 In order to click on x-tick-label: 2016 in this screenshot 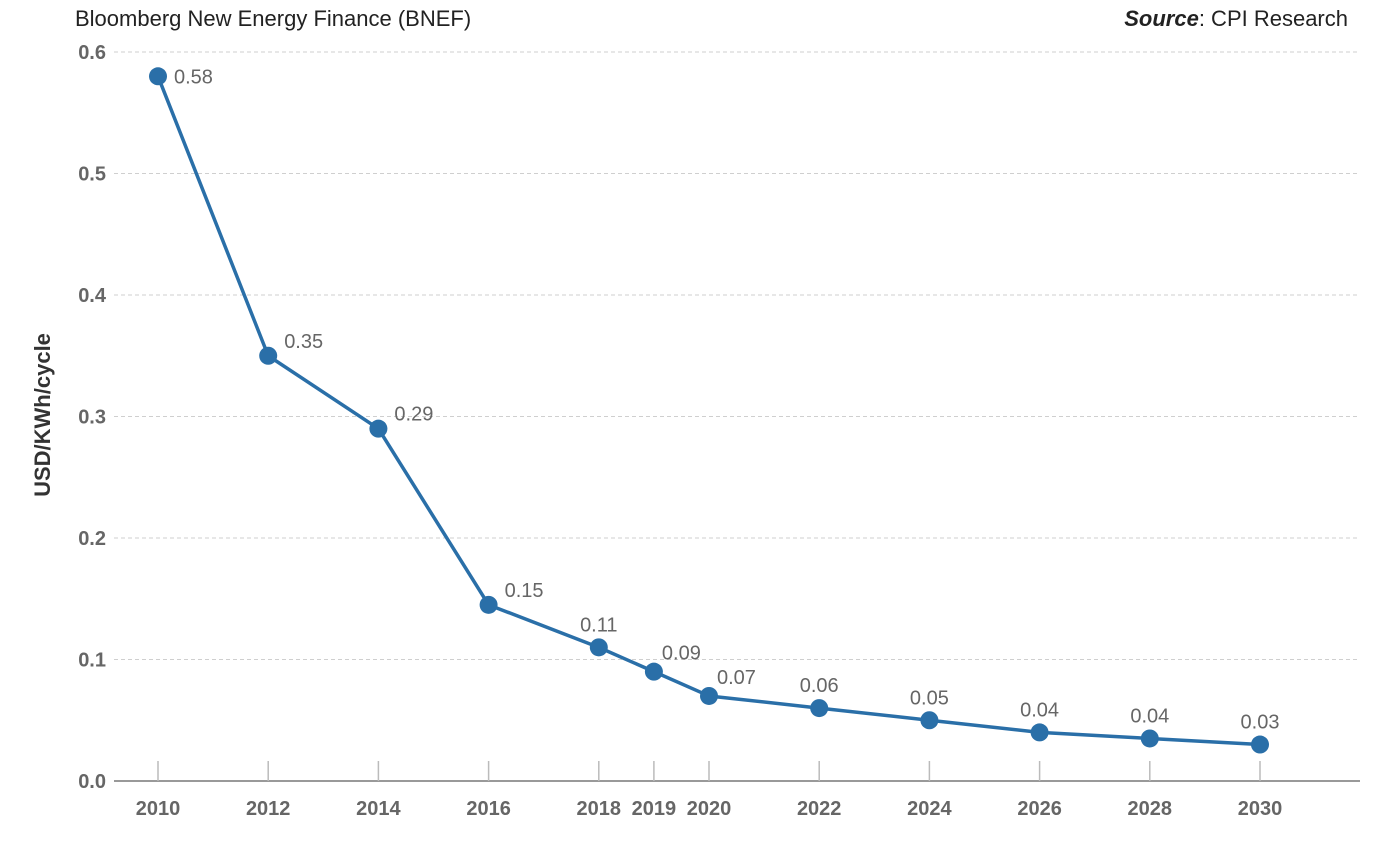, I will do `click(488, 809)`.